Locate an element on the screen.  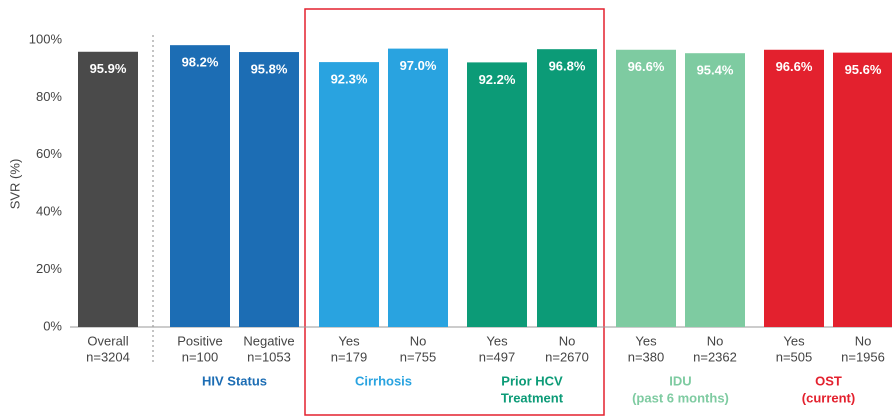
group-label: OST is located at coordinates (828, 380).